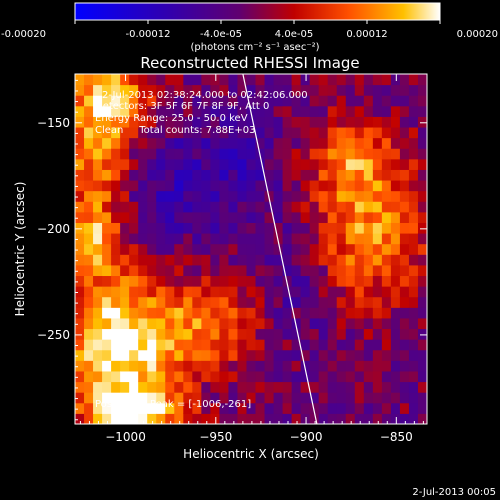 Image resolution: width=500 pixels, height=500 pixels. I want to click on x-axis-label: Heliocentric X (arcsec), so click(251, 454).